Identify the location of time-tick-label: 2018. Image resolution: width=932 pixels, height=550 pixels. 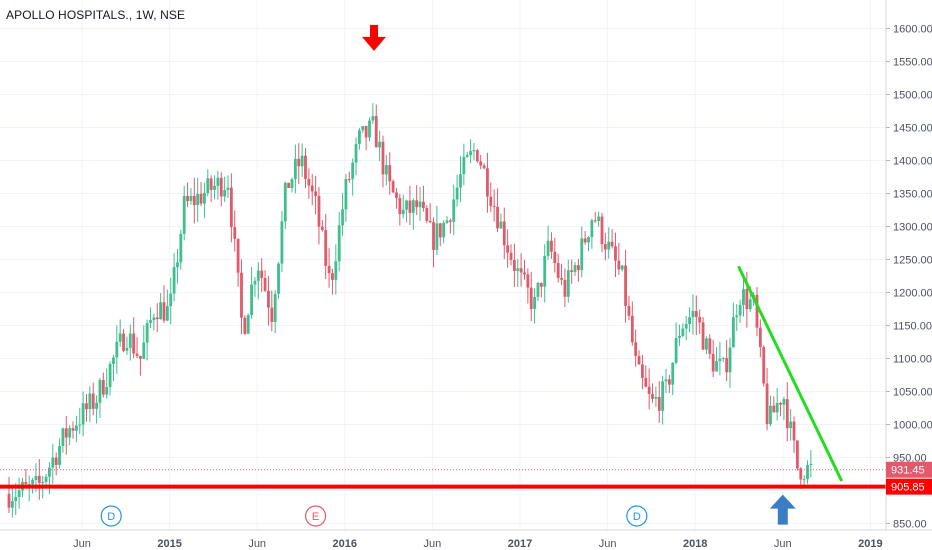
(695, 544).